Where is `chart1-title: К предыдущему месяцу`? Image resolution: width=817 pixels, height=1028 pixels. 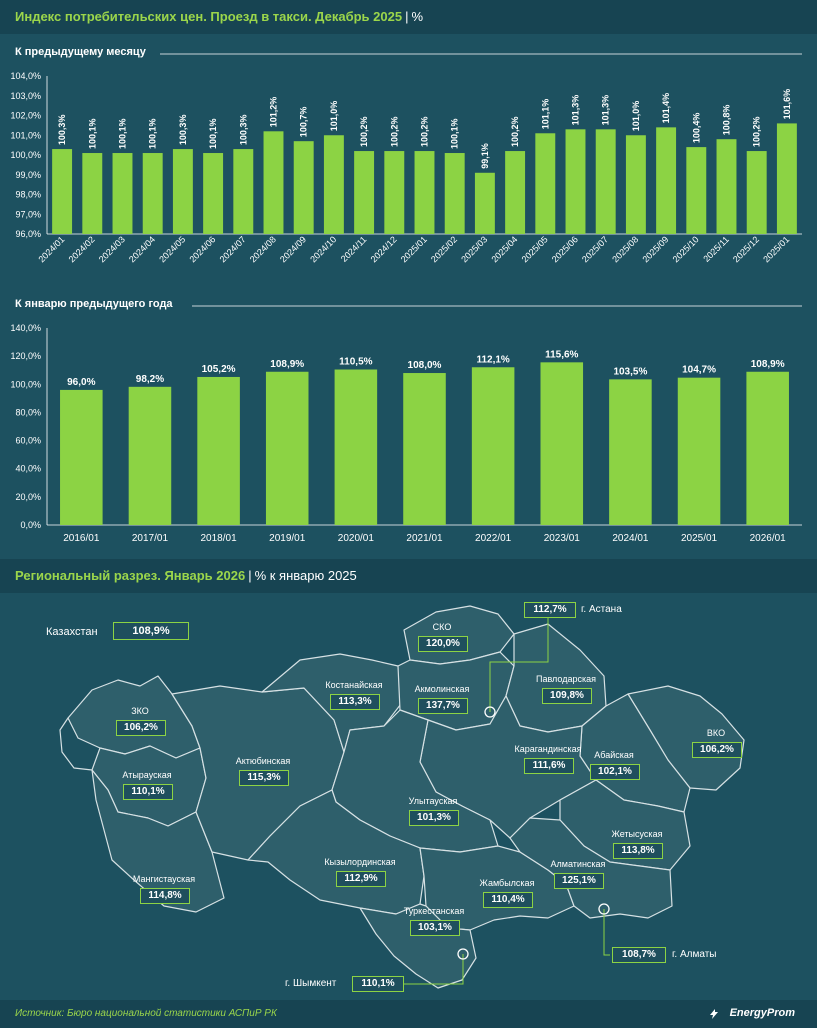
chart1-title: К предыдущему месяцу is located at coordinates (80, 52).